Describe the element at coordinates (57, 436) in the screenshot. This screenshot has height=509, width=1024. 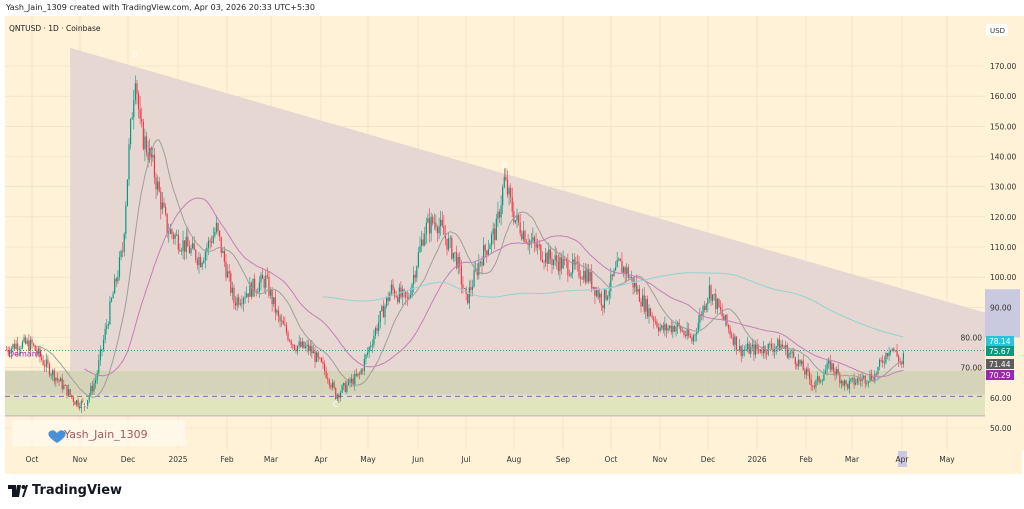
I see `heart-icon` at that location.